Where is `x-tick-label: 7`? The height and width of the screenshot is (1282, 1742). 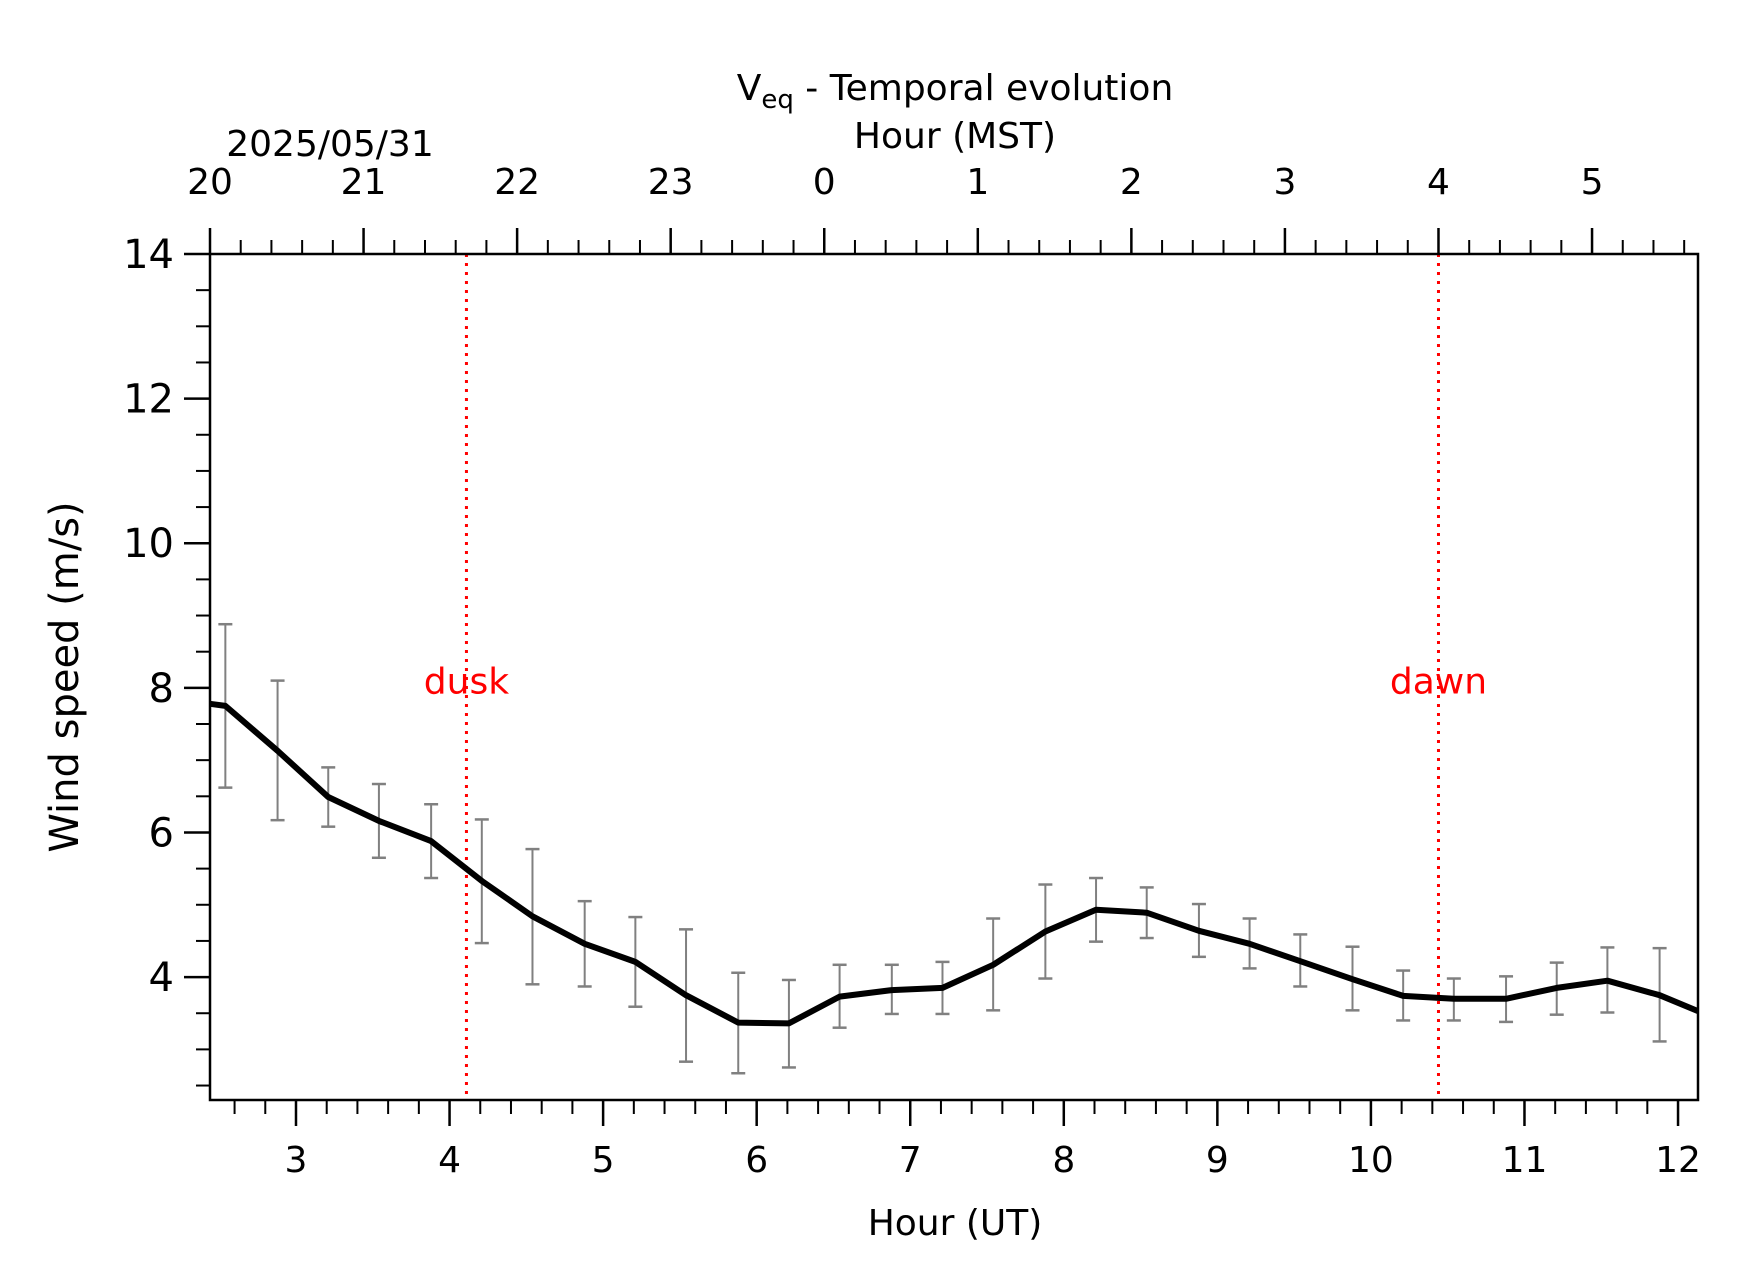 x-tick-label: 7 is located at coordinates (910, 1160).